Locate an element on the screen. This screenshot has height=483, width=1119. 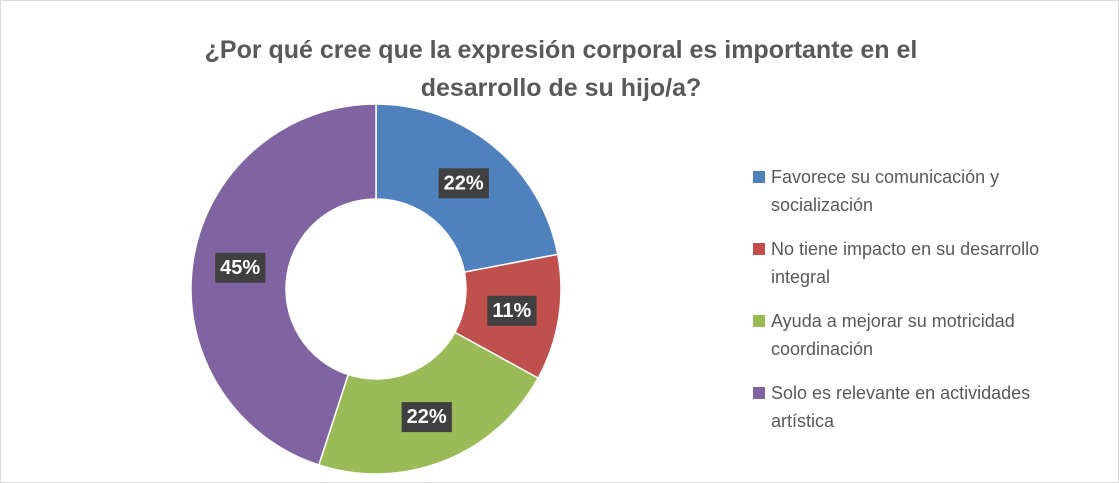
data-label: 45% is located at coordinates (240, 268).